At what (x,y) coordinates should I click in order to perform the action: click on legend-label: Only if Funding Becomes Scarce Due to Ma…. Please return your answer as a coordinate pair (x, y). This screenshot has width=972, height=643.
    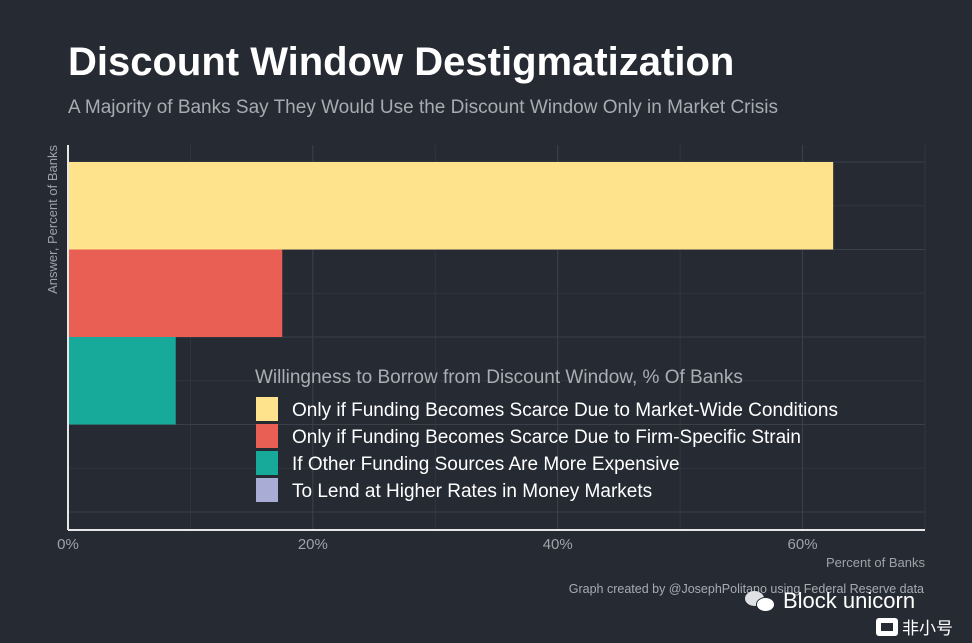
    Looking at the image, I should click on (565, 410).